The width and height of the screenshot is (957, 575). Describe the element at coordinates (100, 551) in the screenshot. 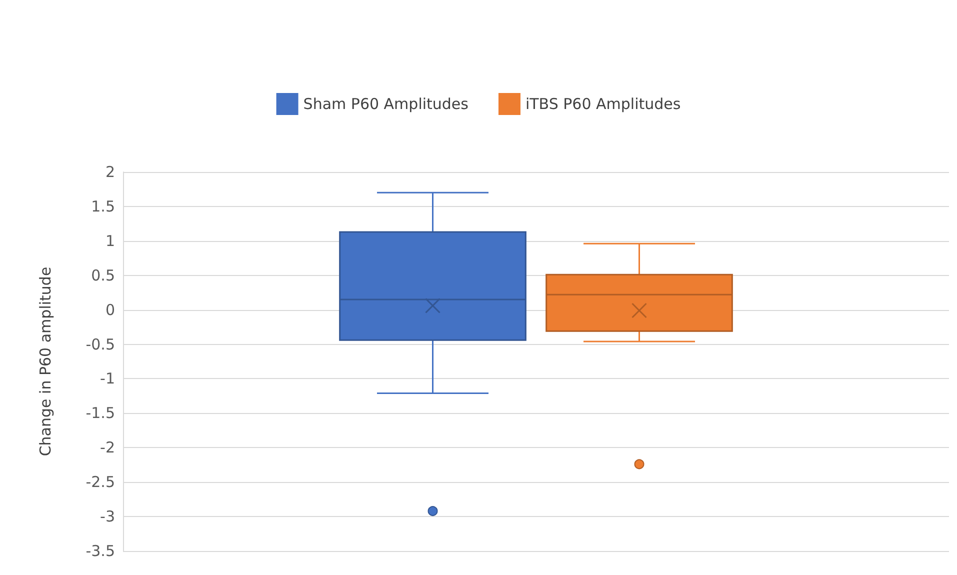

I see `y-tick-label: -3.5` at that location.